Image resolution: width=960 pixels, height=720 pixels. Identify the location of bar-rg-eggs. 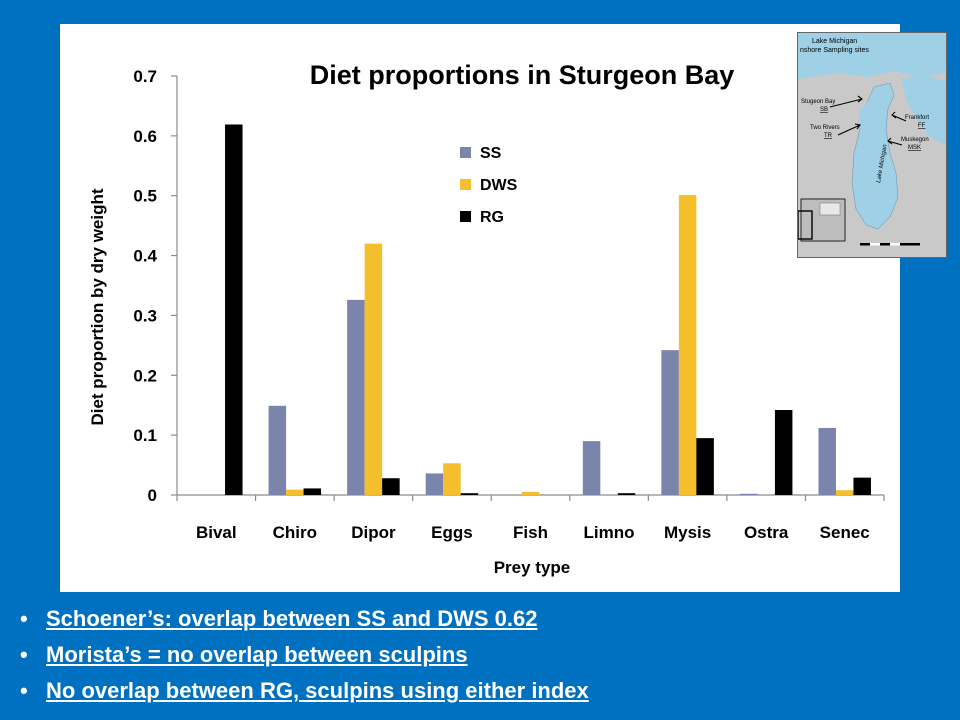
(469, 494).